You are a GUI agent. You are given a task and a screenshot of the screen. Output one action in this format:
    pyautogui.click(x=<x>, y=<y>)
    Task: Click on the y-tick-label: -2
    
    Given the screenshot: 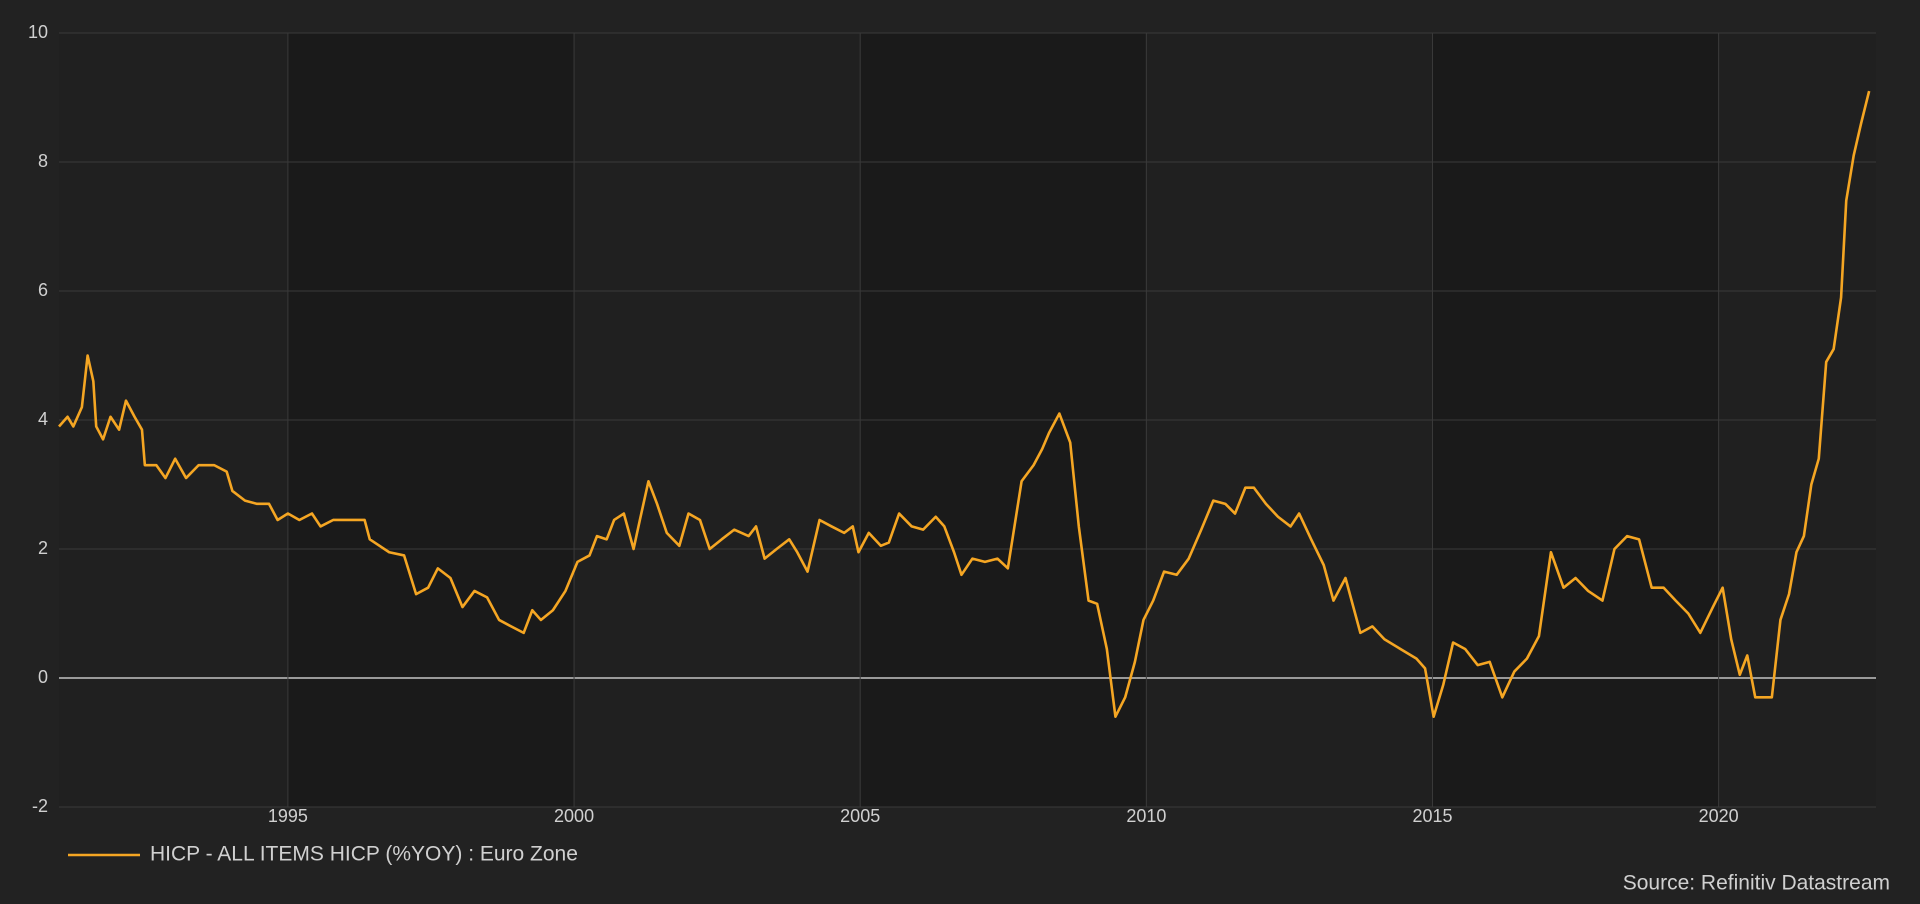 What is the action you would take?
    pyautogui.click(x=40, y=806)
    